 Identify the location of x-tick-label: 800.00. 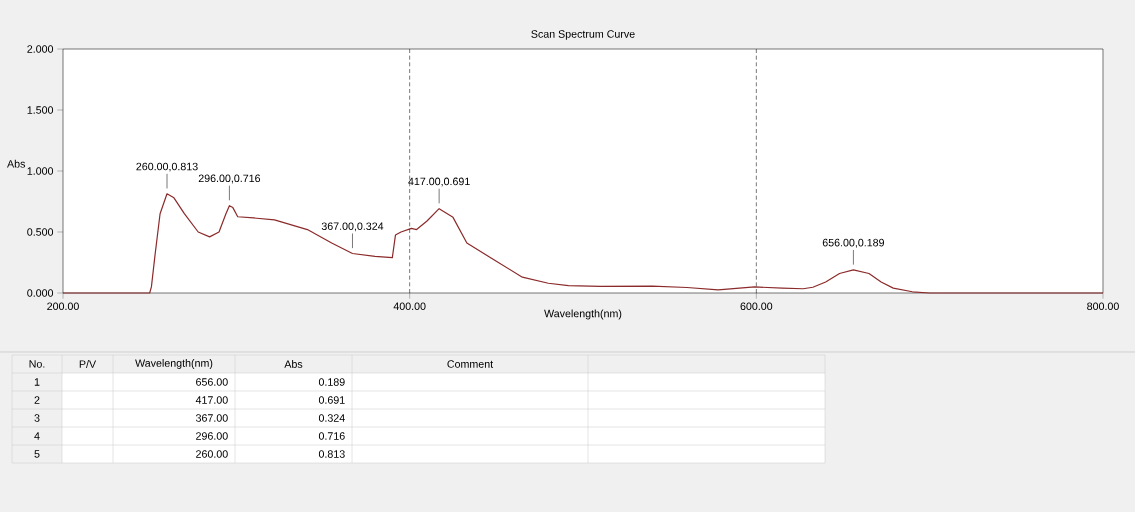
(1103, 306).